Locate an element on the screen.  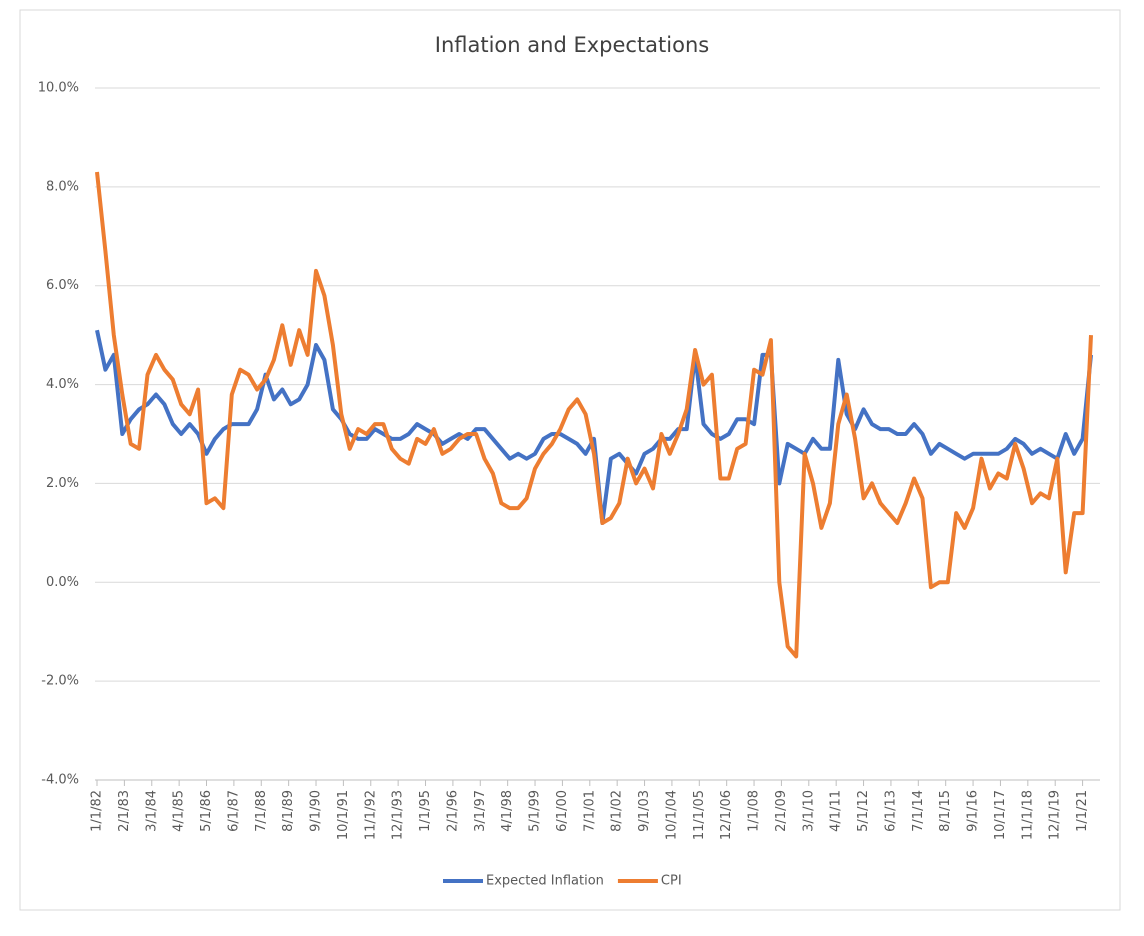
x-tick-label: 10/1/17 is located at coordinates (1000, 815).